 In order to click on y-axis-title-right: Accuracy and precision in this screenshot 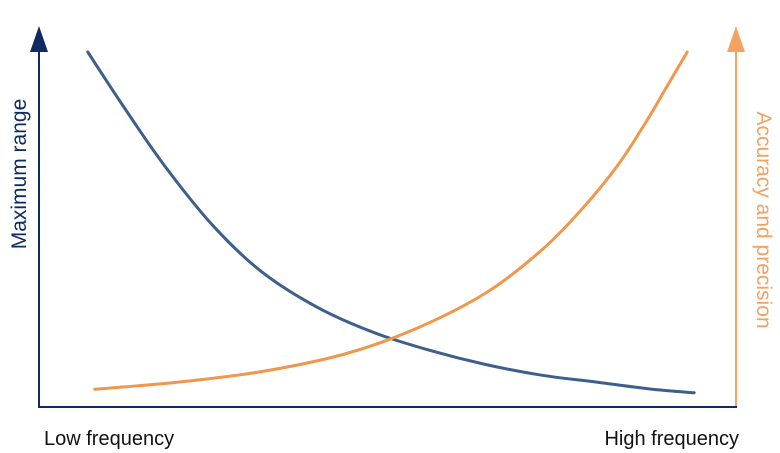, I will do `click(763, 219)`.